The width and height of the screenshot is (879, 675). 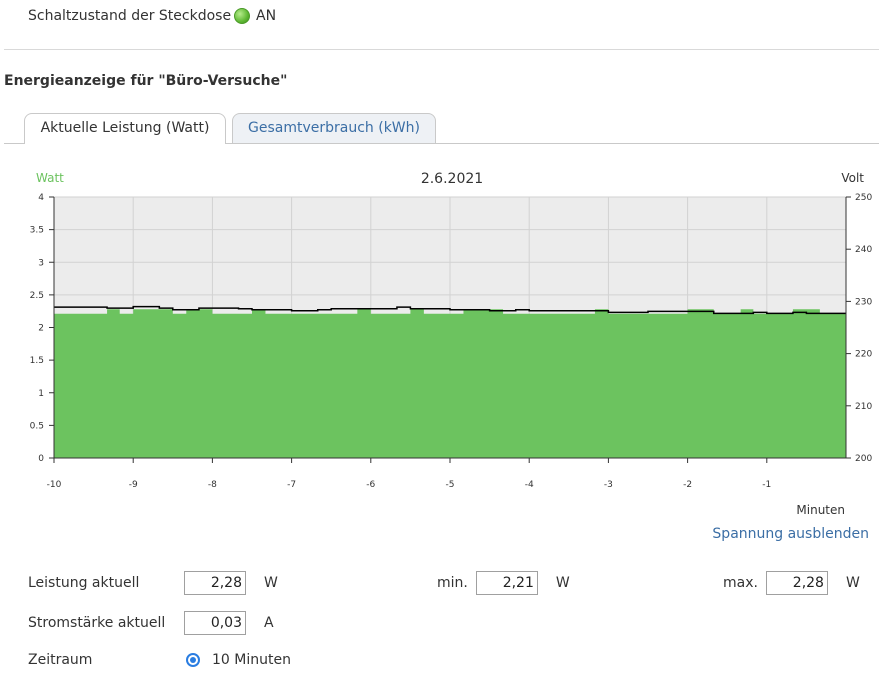 I want to click on volt-line-series, so click(x=450, y=310).